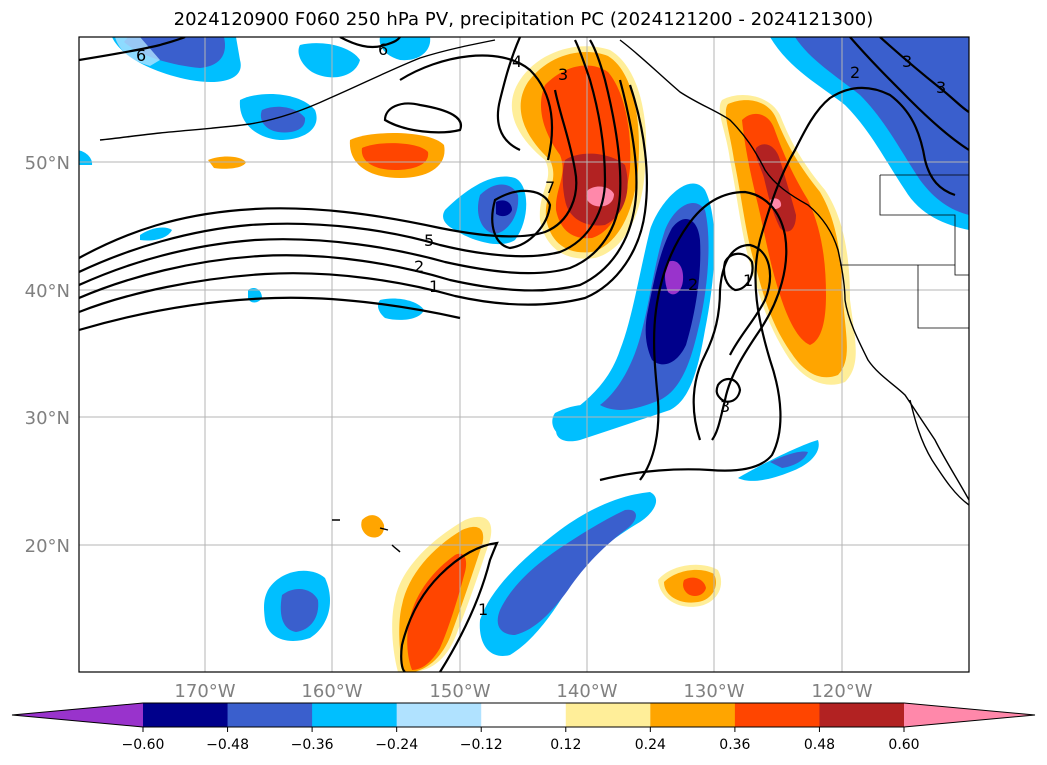 The image size is (1047, 765). I want to click on lon-label: 130°W, so click(713, 691).